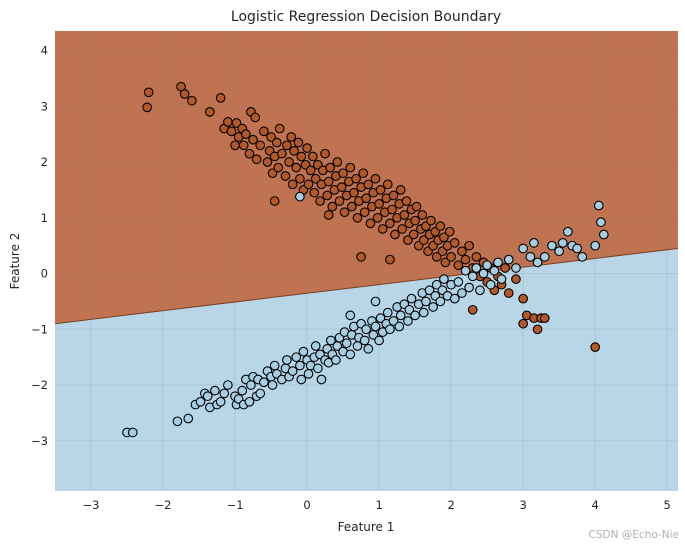  I want to click on x-tick-label: 0, so click(306, 505).